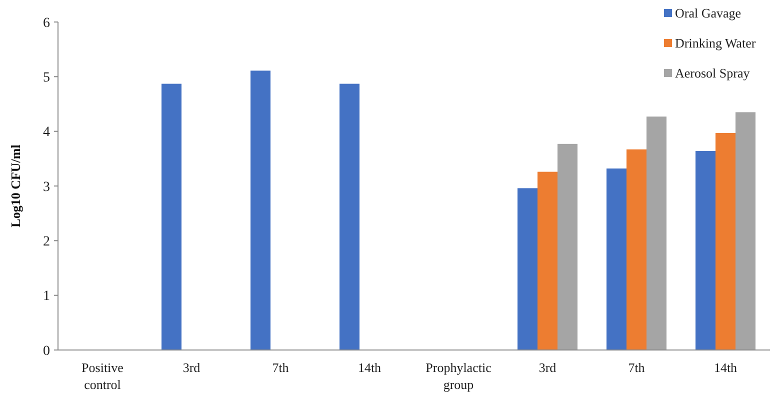 The width and height of the screenshot is (774, 400). What do you see at coordinates (46, 242) in the screenshot?
I see `y-tick-label: 2` at bounding box center [46, 242].